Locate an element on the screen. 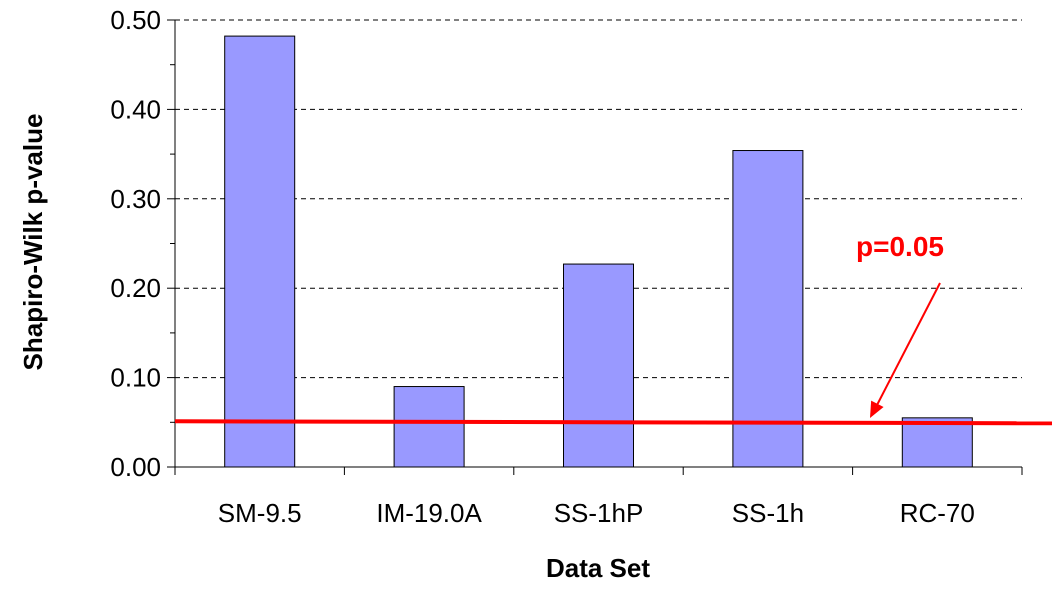 The height and width of the screenshot is (596, 1052). x-axis-title: Data Set is located at coordinates (598, 568).